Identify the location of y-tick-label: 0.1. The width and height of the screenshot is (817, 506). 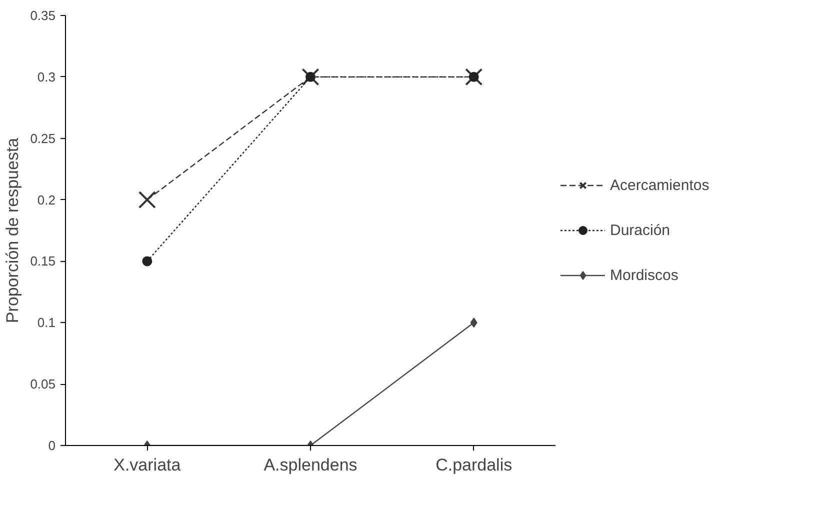
(46, 322).